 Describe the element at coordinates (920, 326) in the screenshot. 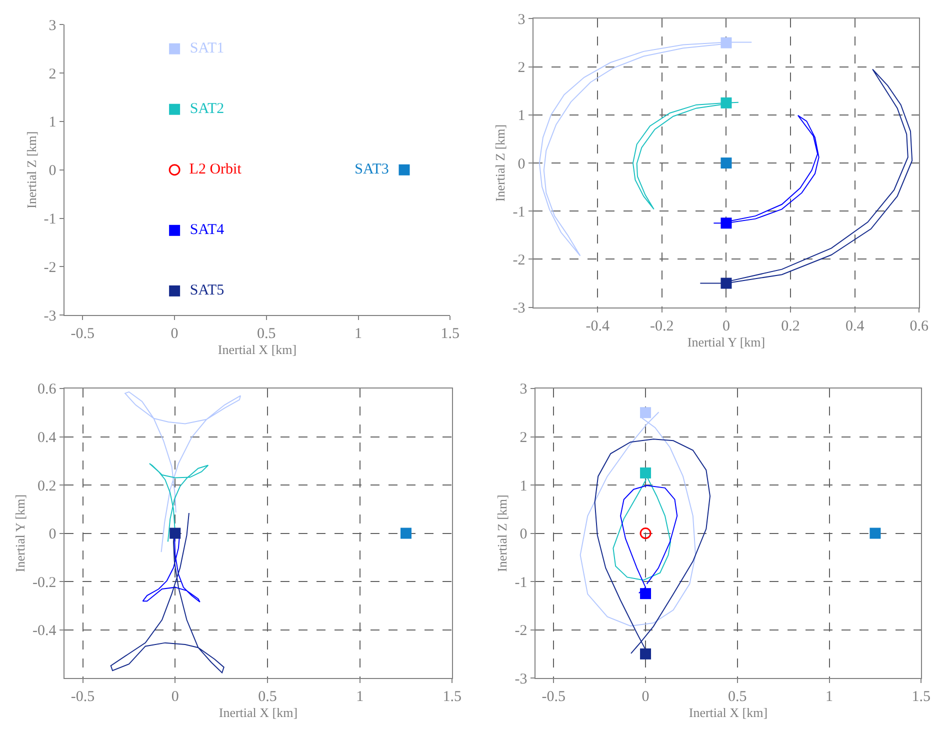

I see `x-tick-label: 0.6` at that location.